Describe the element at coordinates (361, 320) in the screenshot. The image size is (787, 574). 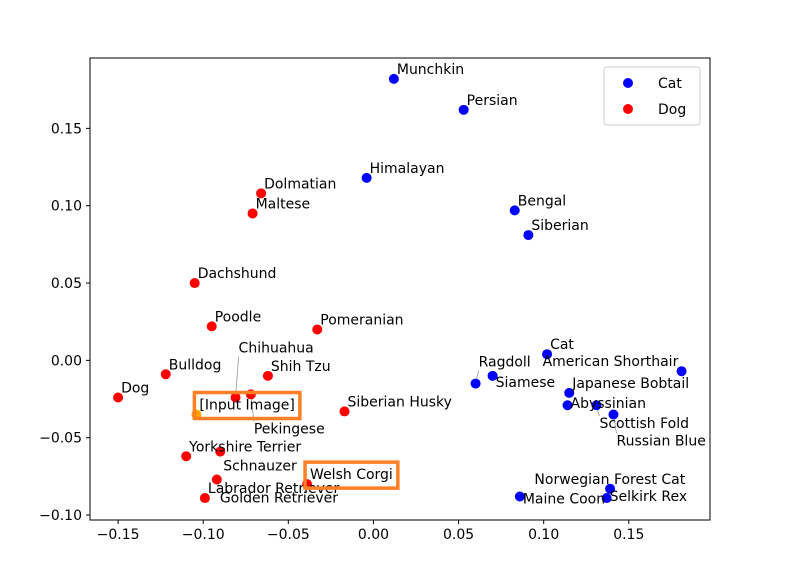
I see `point-label-pomeranian: Pomeranian` at that location.